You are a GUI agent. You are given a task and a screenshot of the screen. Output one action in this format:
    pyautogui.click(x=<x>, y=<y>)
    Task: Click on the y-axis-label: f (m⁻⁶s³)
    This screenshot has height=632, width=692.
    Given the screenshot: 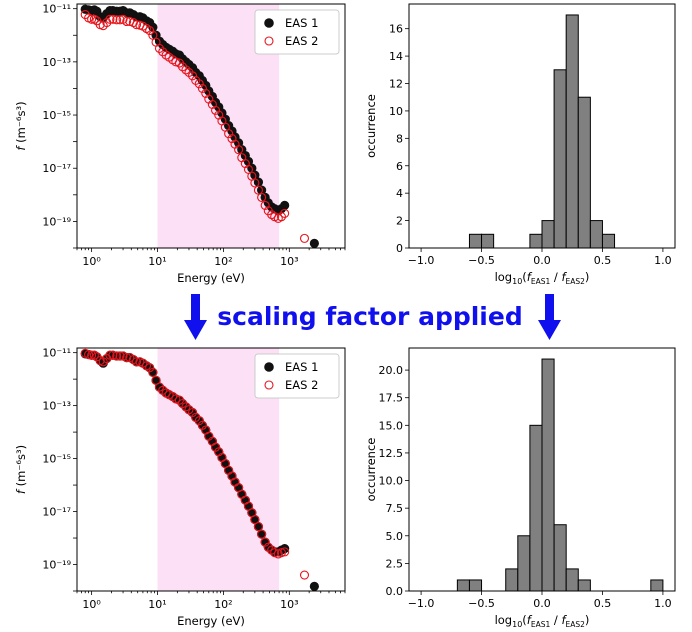 What is the action you would take?
    pyautogui.click(x=21, y=125)
    